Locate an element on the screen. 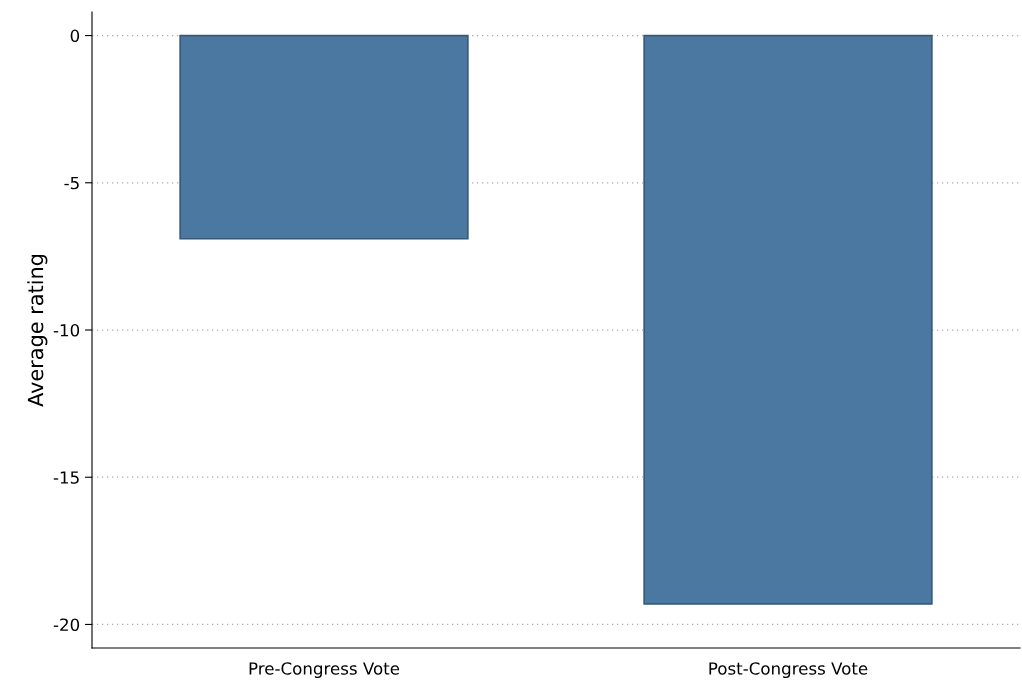 The width and height of the screenshot is (1022, 684). y-tick-label: -20 is located at coordinates (66, 625).